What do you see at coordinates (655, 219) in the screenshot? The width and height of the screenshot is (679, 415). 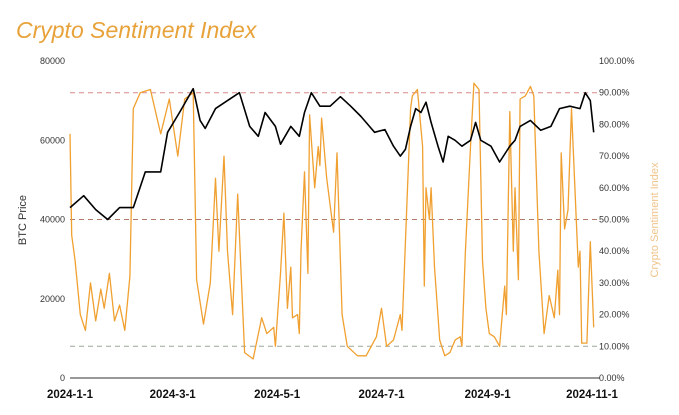 I see `y2-axis-label: Crypto Sentiment Index` at bounding box center [655, 219].